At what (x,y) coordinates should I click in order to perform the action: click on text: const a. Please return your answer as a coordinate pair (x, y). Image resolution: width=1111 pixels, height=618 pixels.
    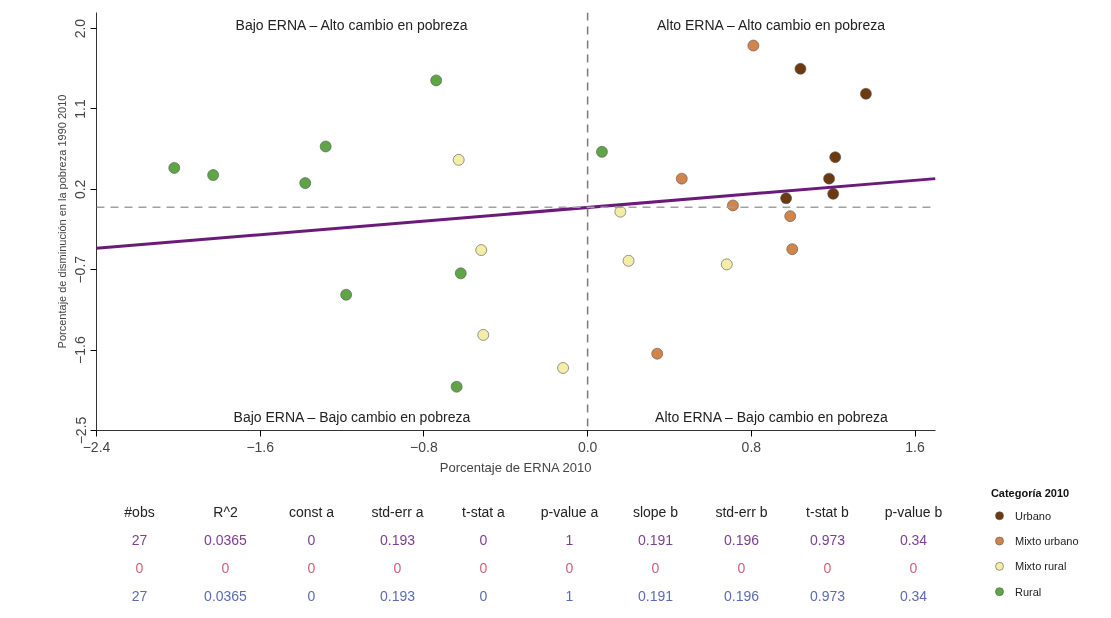
    Looking at the image, I should click on (311, 511).